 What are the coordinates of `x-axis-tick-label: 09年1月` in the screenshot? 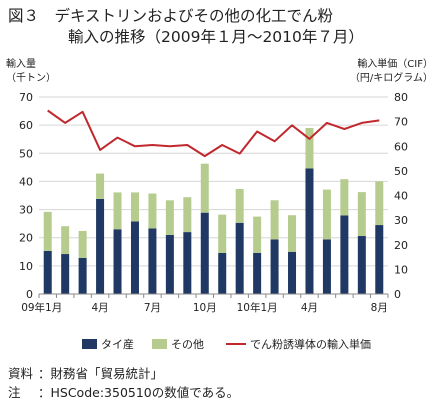 It's located at (41, 307).